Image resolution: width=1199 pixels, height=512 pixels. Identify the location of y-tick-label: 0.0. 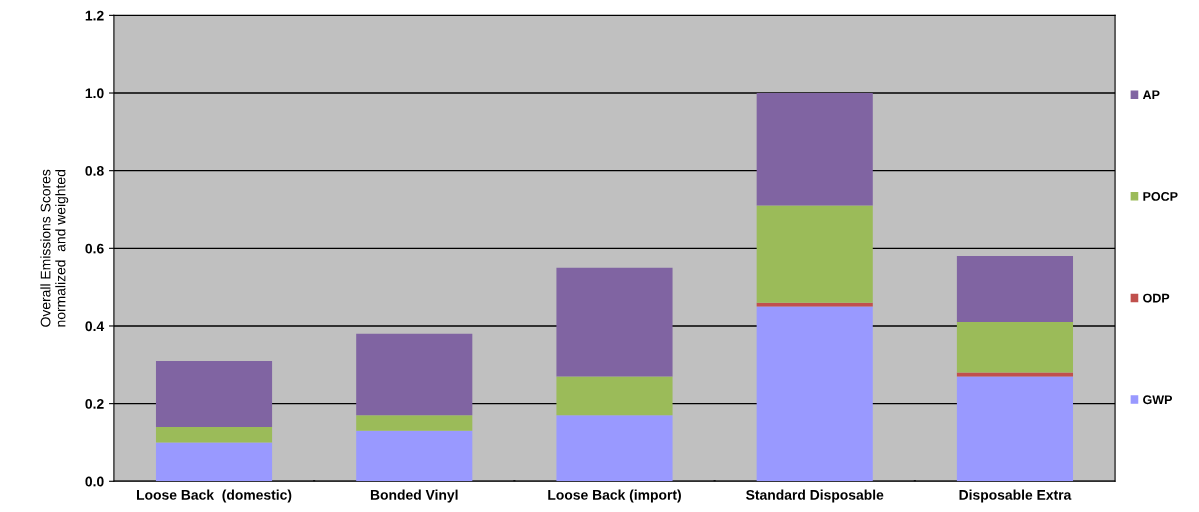
(94, 481).